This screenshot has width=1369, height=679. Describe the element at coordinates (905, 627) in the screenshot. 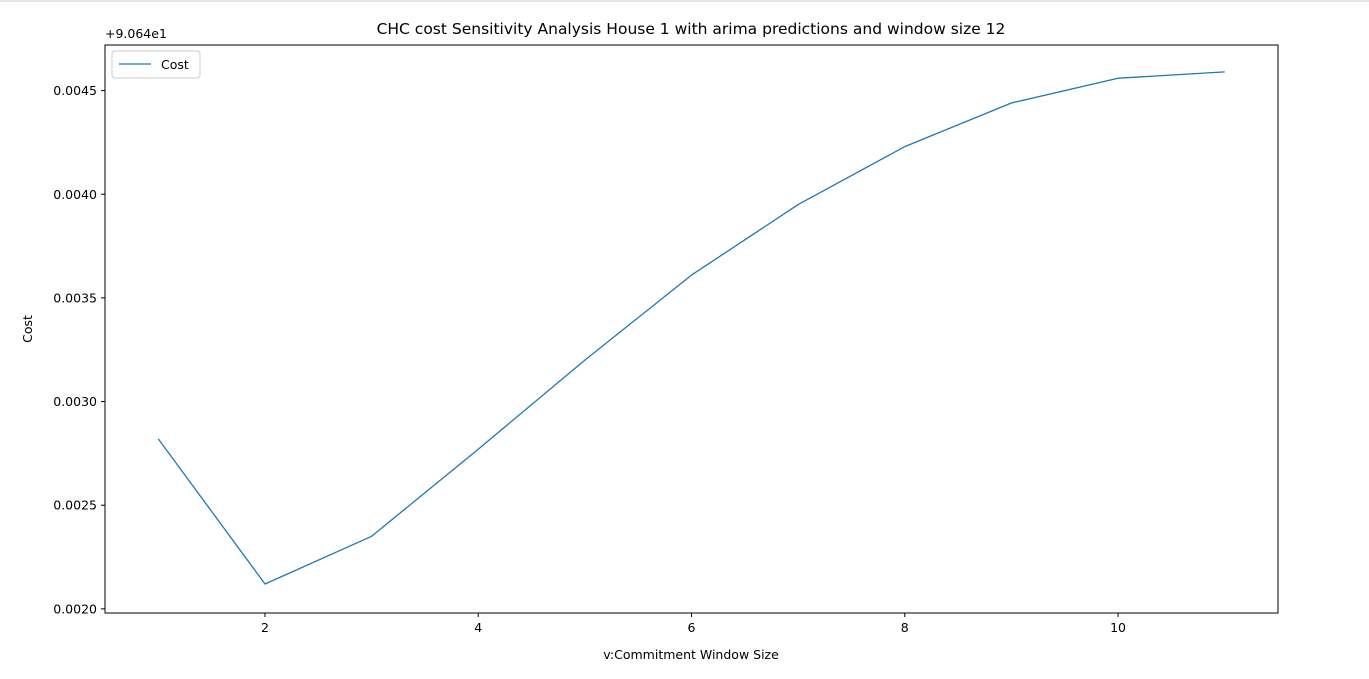

I see `x-tick-label: 8` at that location.